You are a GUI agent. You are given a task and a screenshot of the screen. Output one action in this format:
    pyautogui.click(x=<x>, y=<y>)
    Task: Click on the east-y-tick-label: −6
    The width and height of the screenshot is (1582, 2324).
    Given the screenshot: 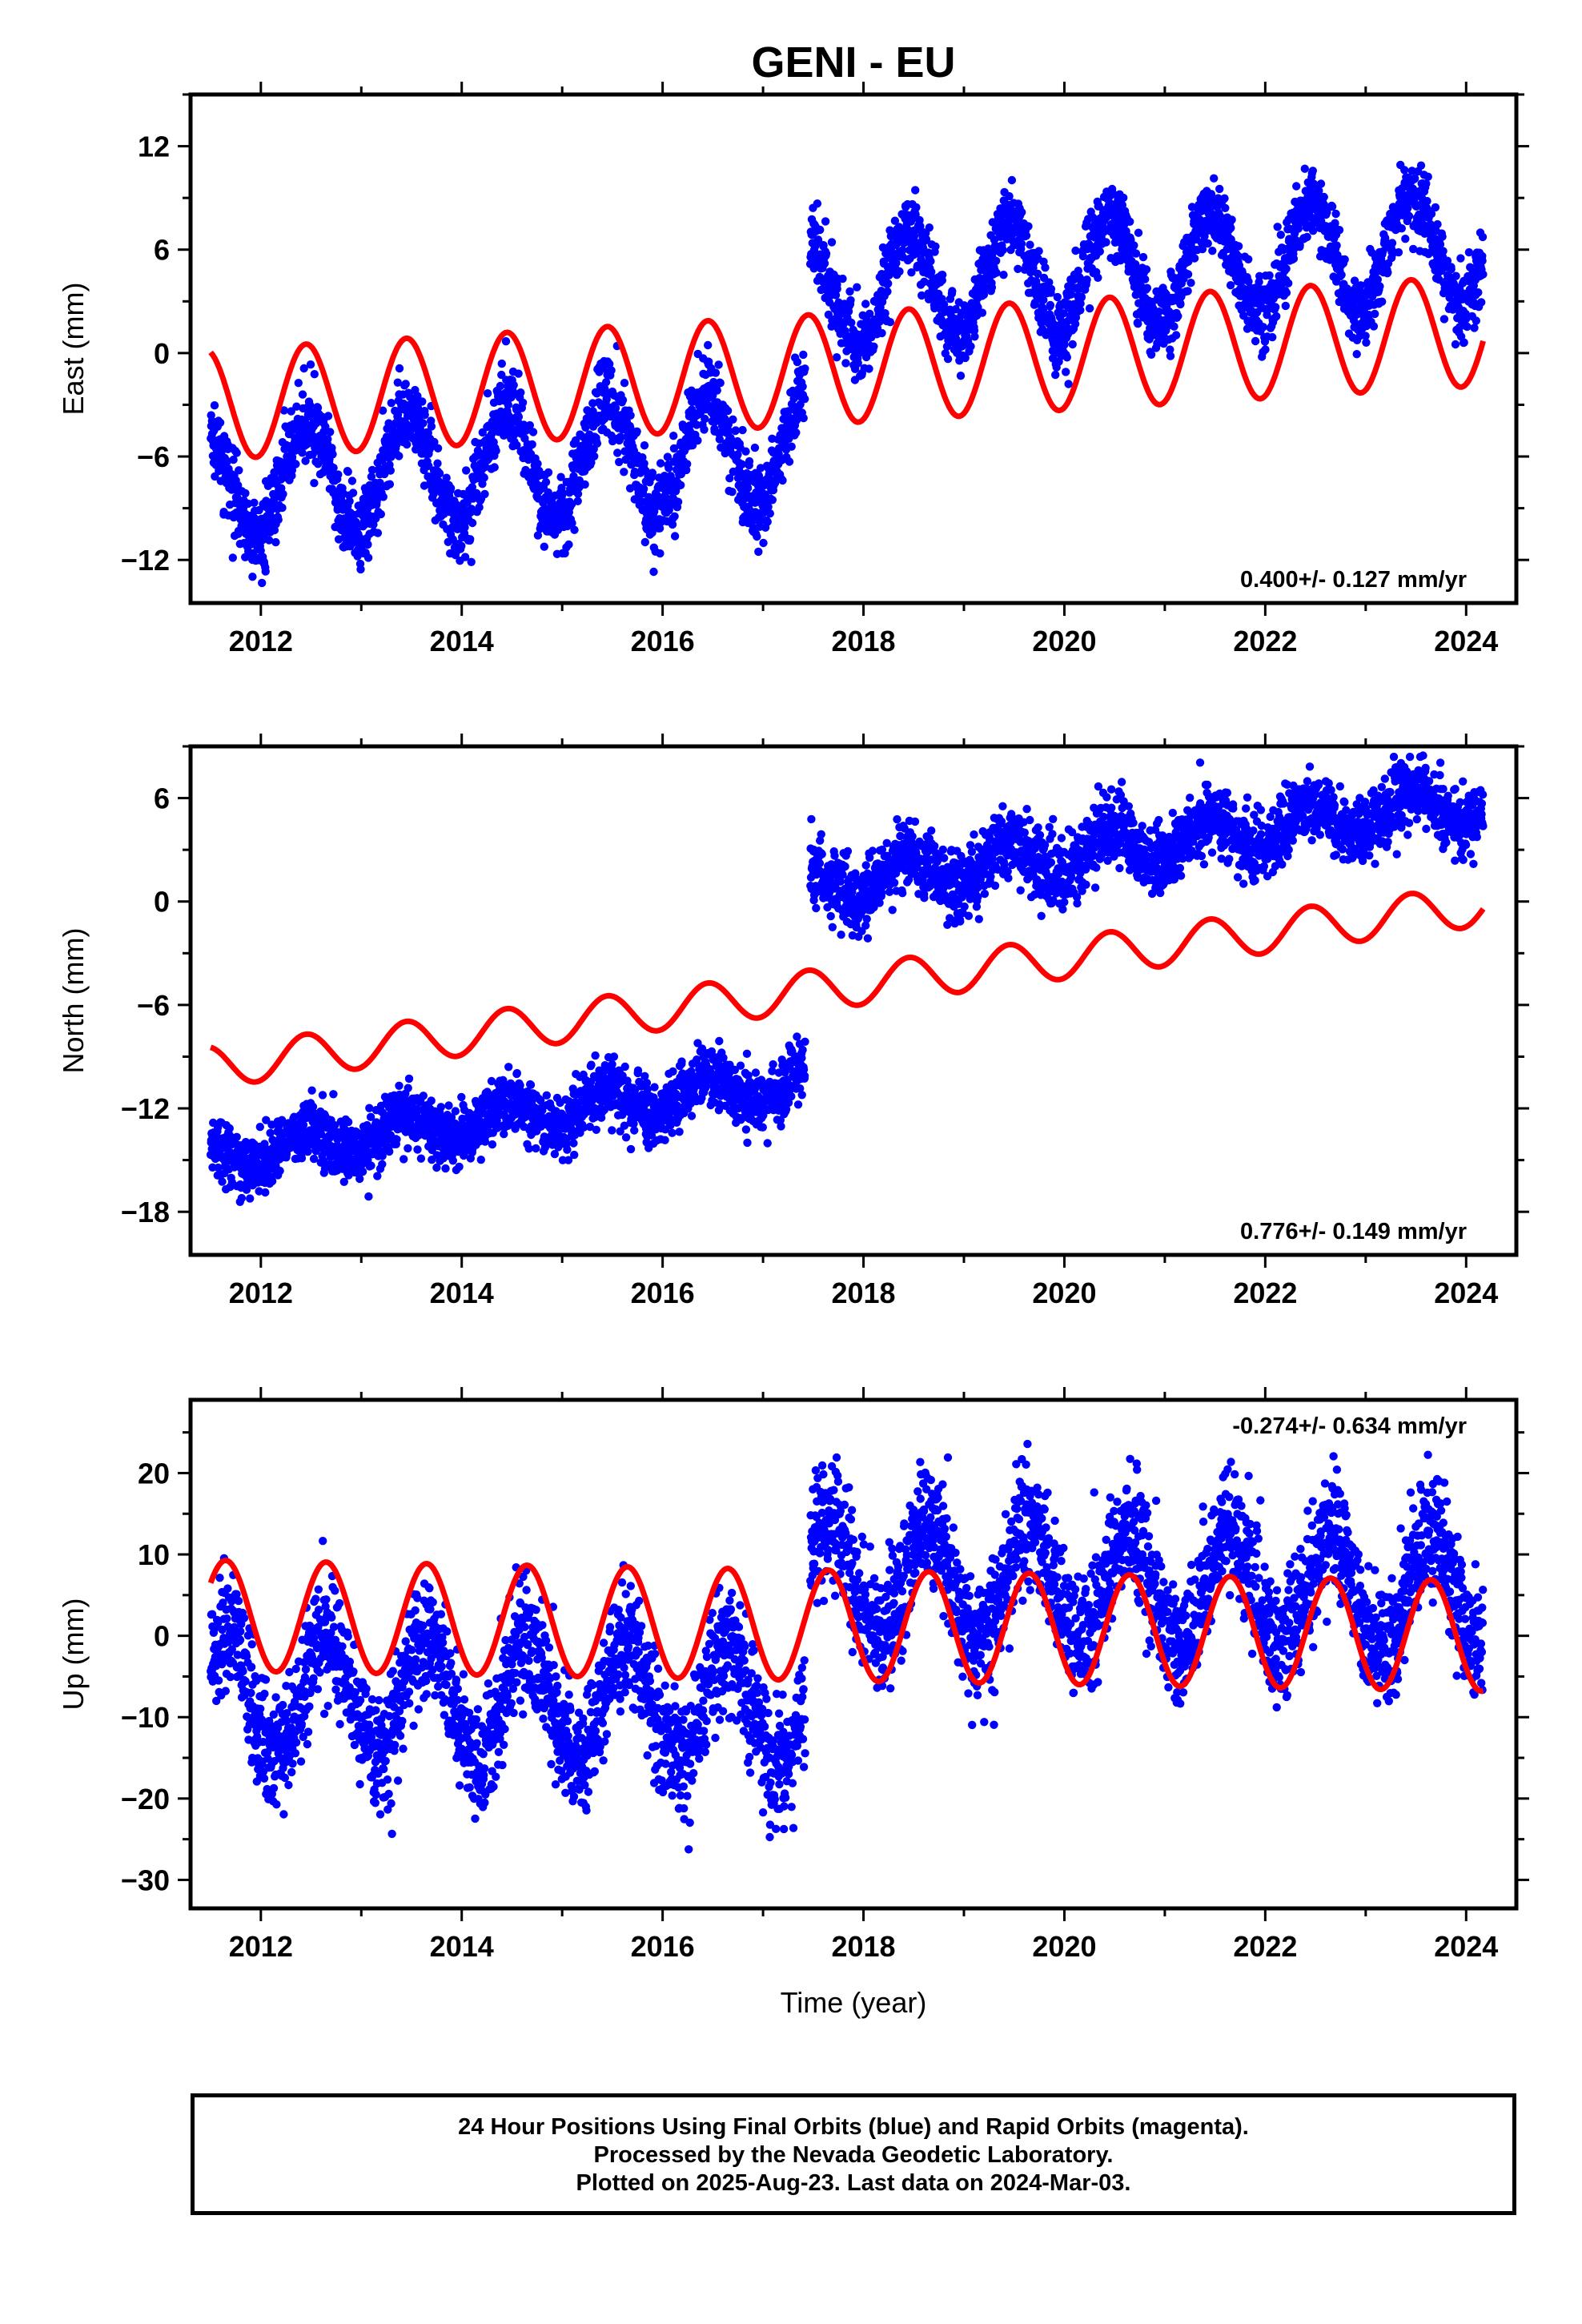 What is the action you would take?
    pyautogui.click(x=154, y=457)
    